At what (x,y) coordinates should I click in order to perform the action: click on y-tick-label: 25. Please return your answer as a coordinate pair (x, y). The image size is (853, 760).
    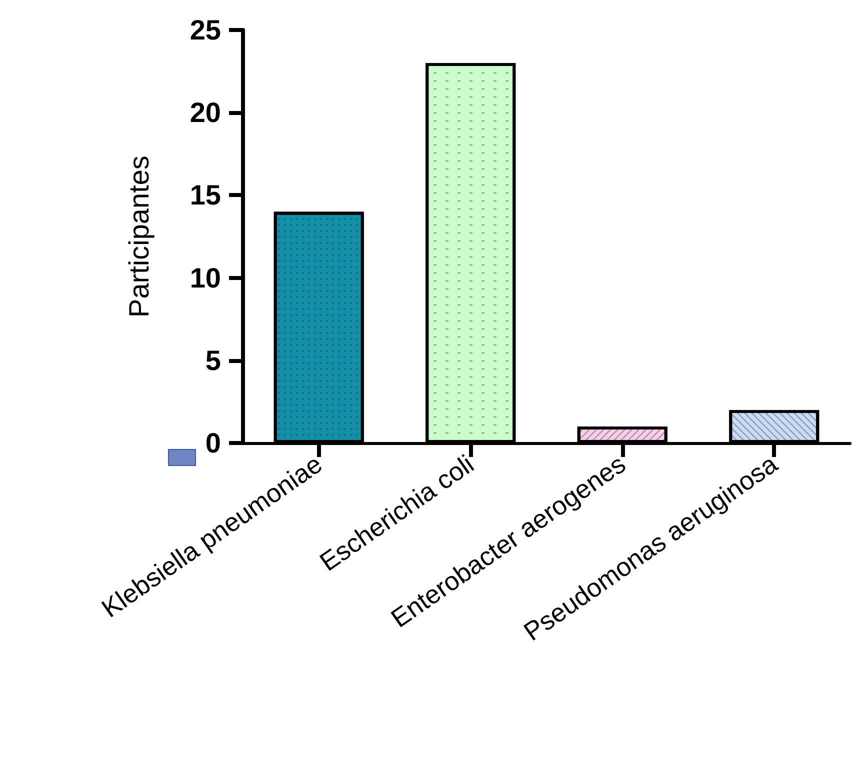
    Looking at the image, I should click on (205, 30).